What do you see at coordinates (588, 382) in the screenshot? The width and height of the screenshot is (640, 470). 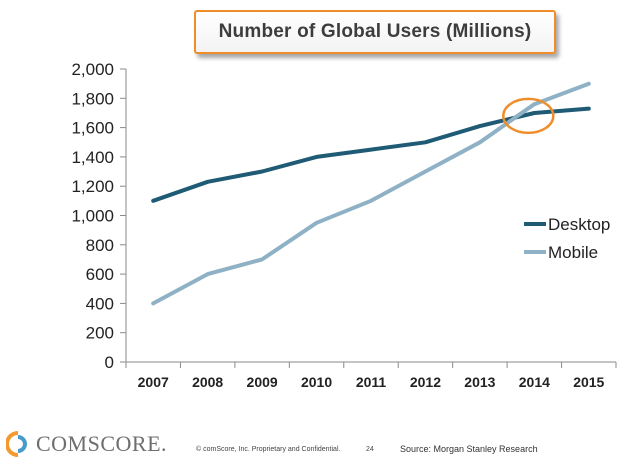 I see `x-tick-label: 2015` at bounding box center [588, 382].